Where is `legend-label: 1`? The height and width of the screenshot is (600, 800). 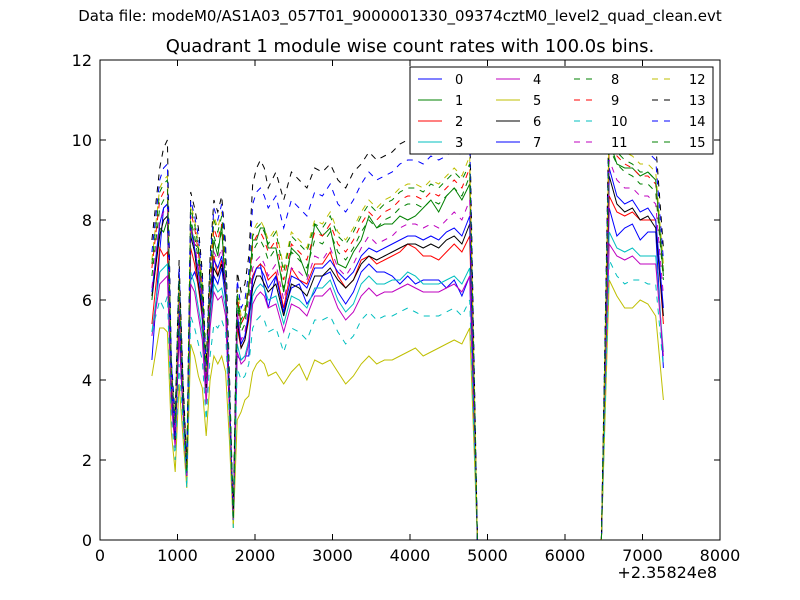 legend-label: 1 is located at coordinates (459, 101).